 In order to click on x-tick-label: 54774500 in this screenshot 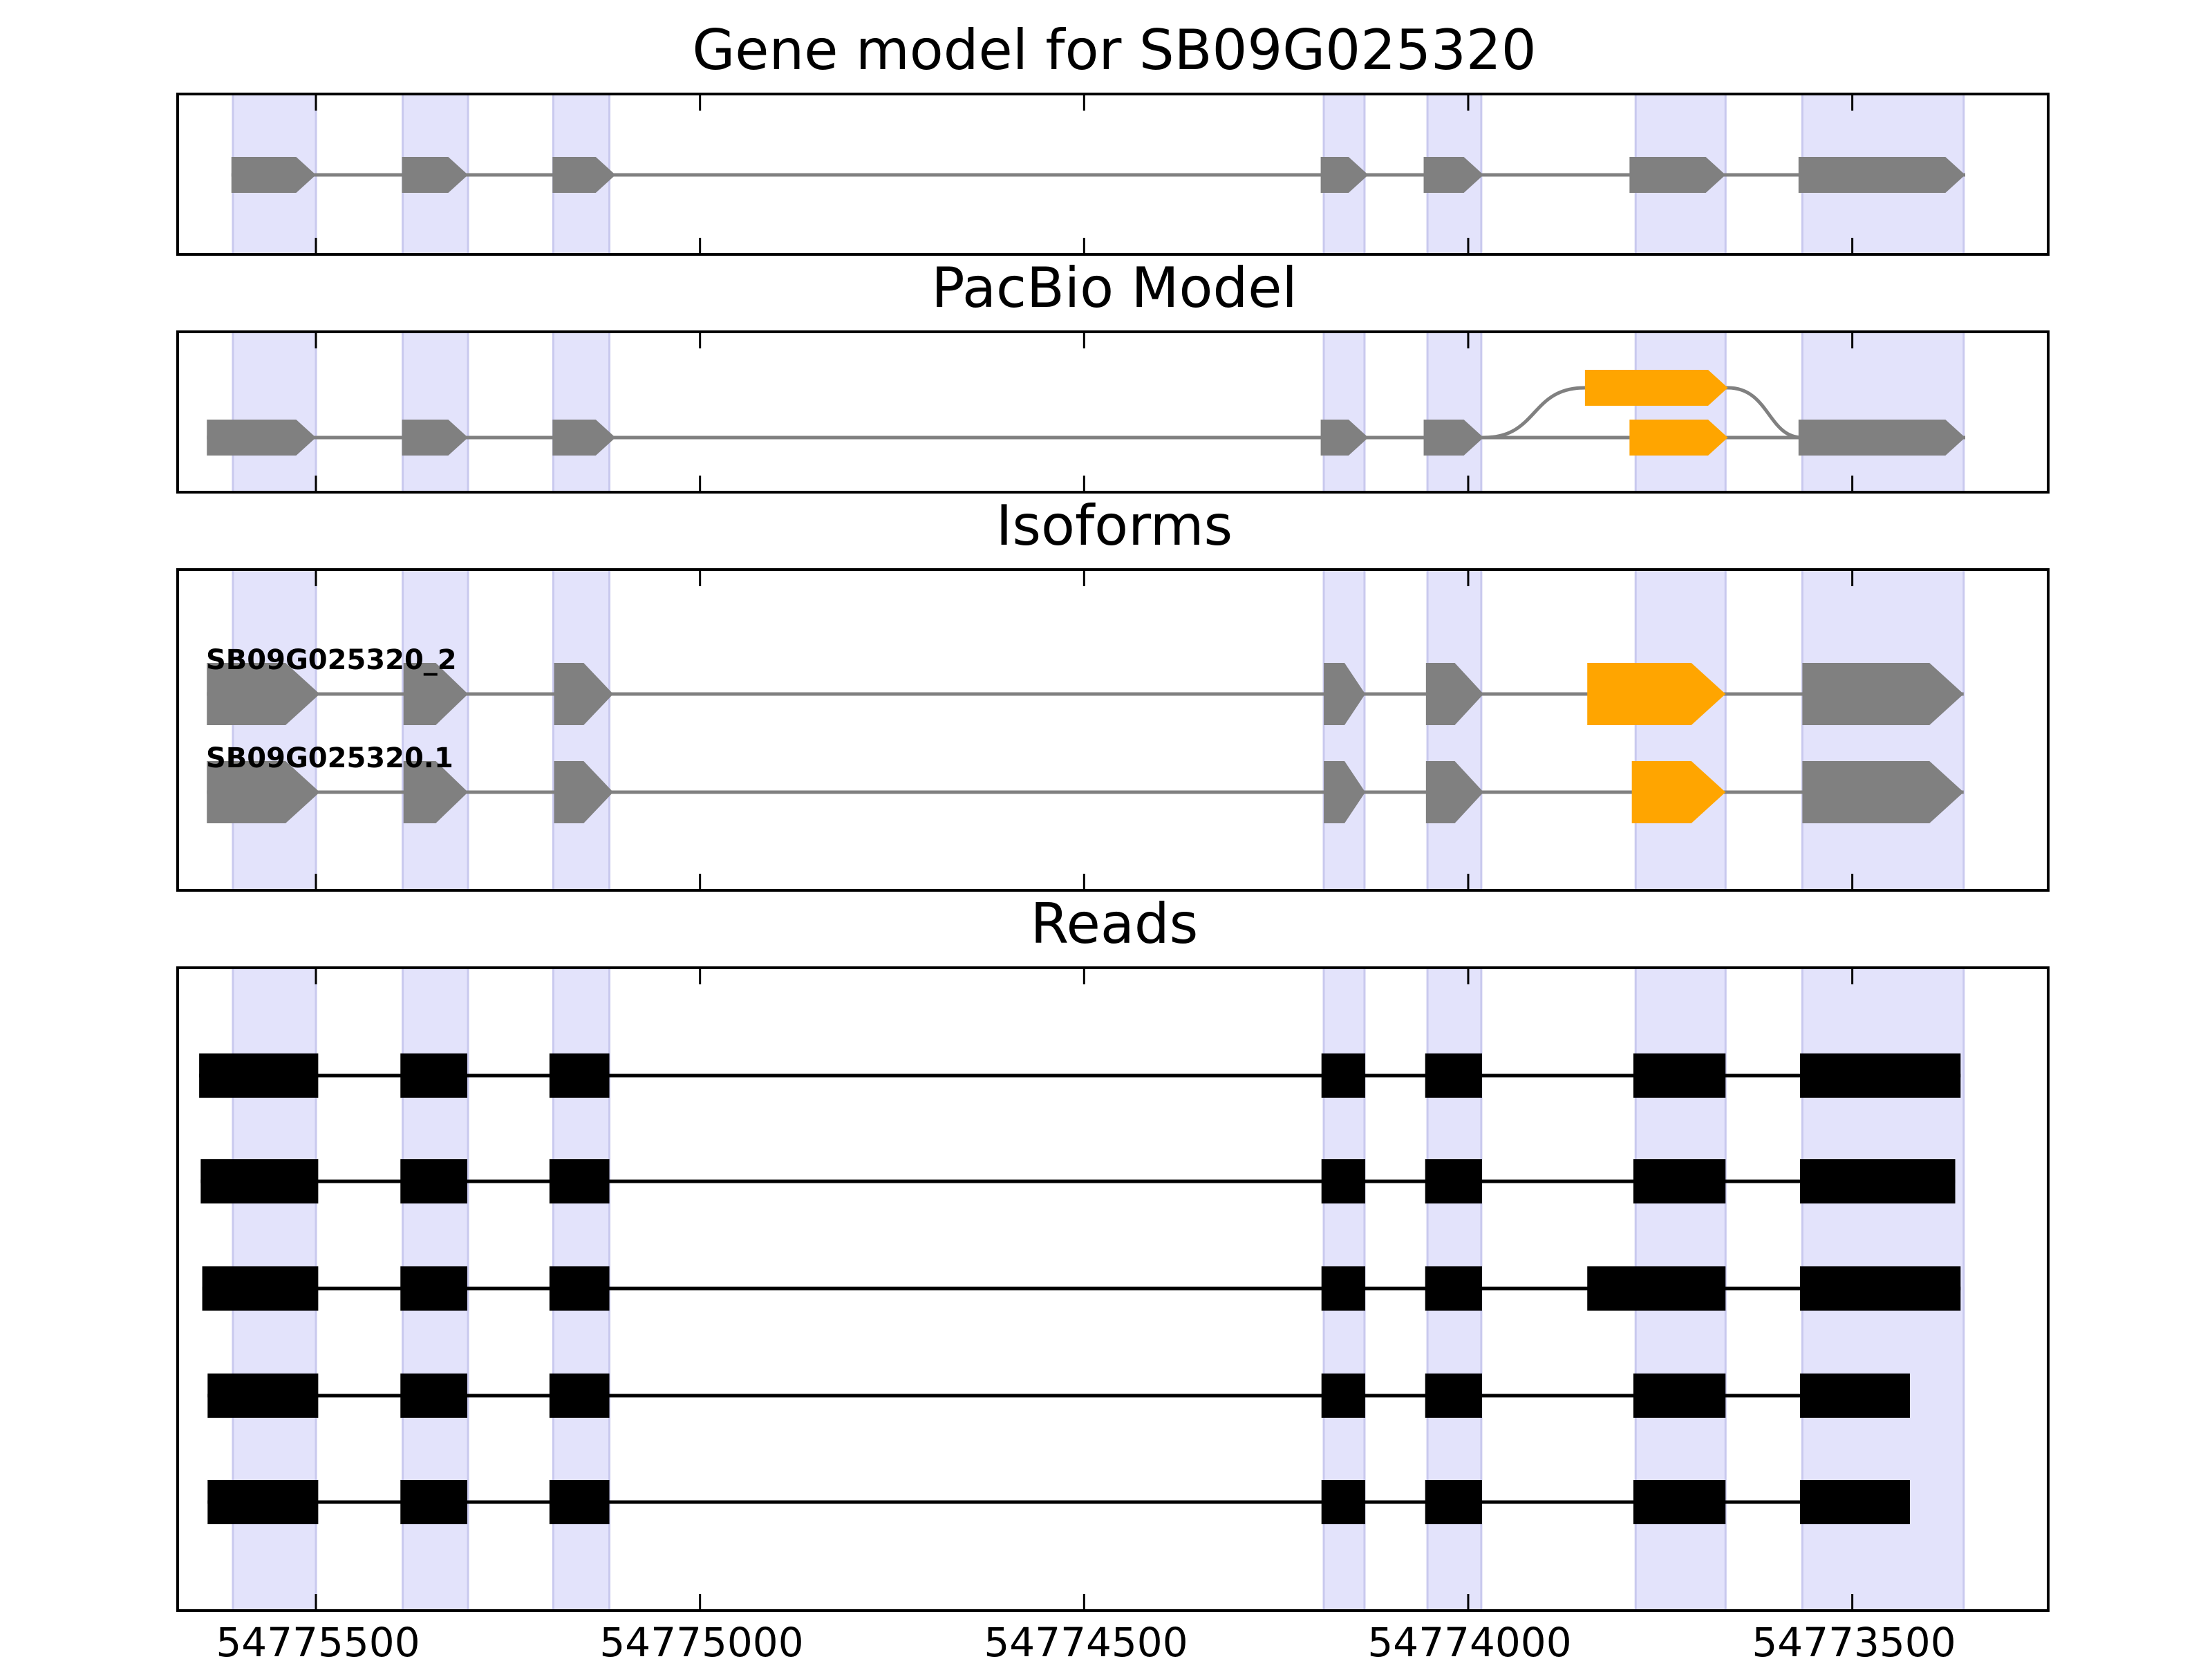, I will do `click(1086, 1639)`.